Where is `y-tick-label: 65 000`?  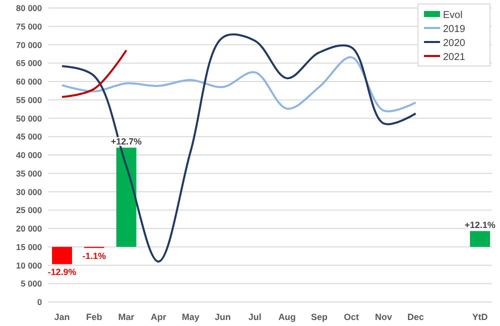 y-tick-label: 65 000 is located at coordinates (29, 63).